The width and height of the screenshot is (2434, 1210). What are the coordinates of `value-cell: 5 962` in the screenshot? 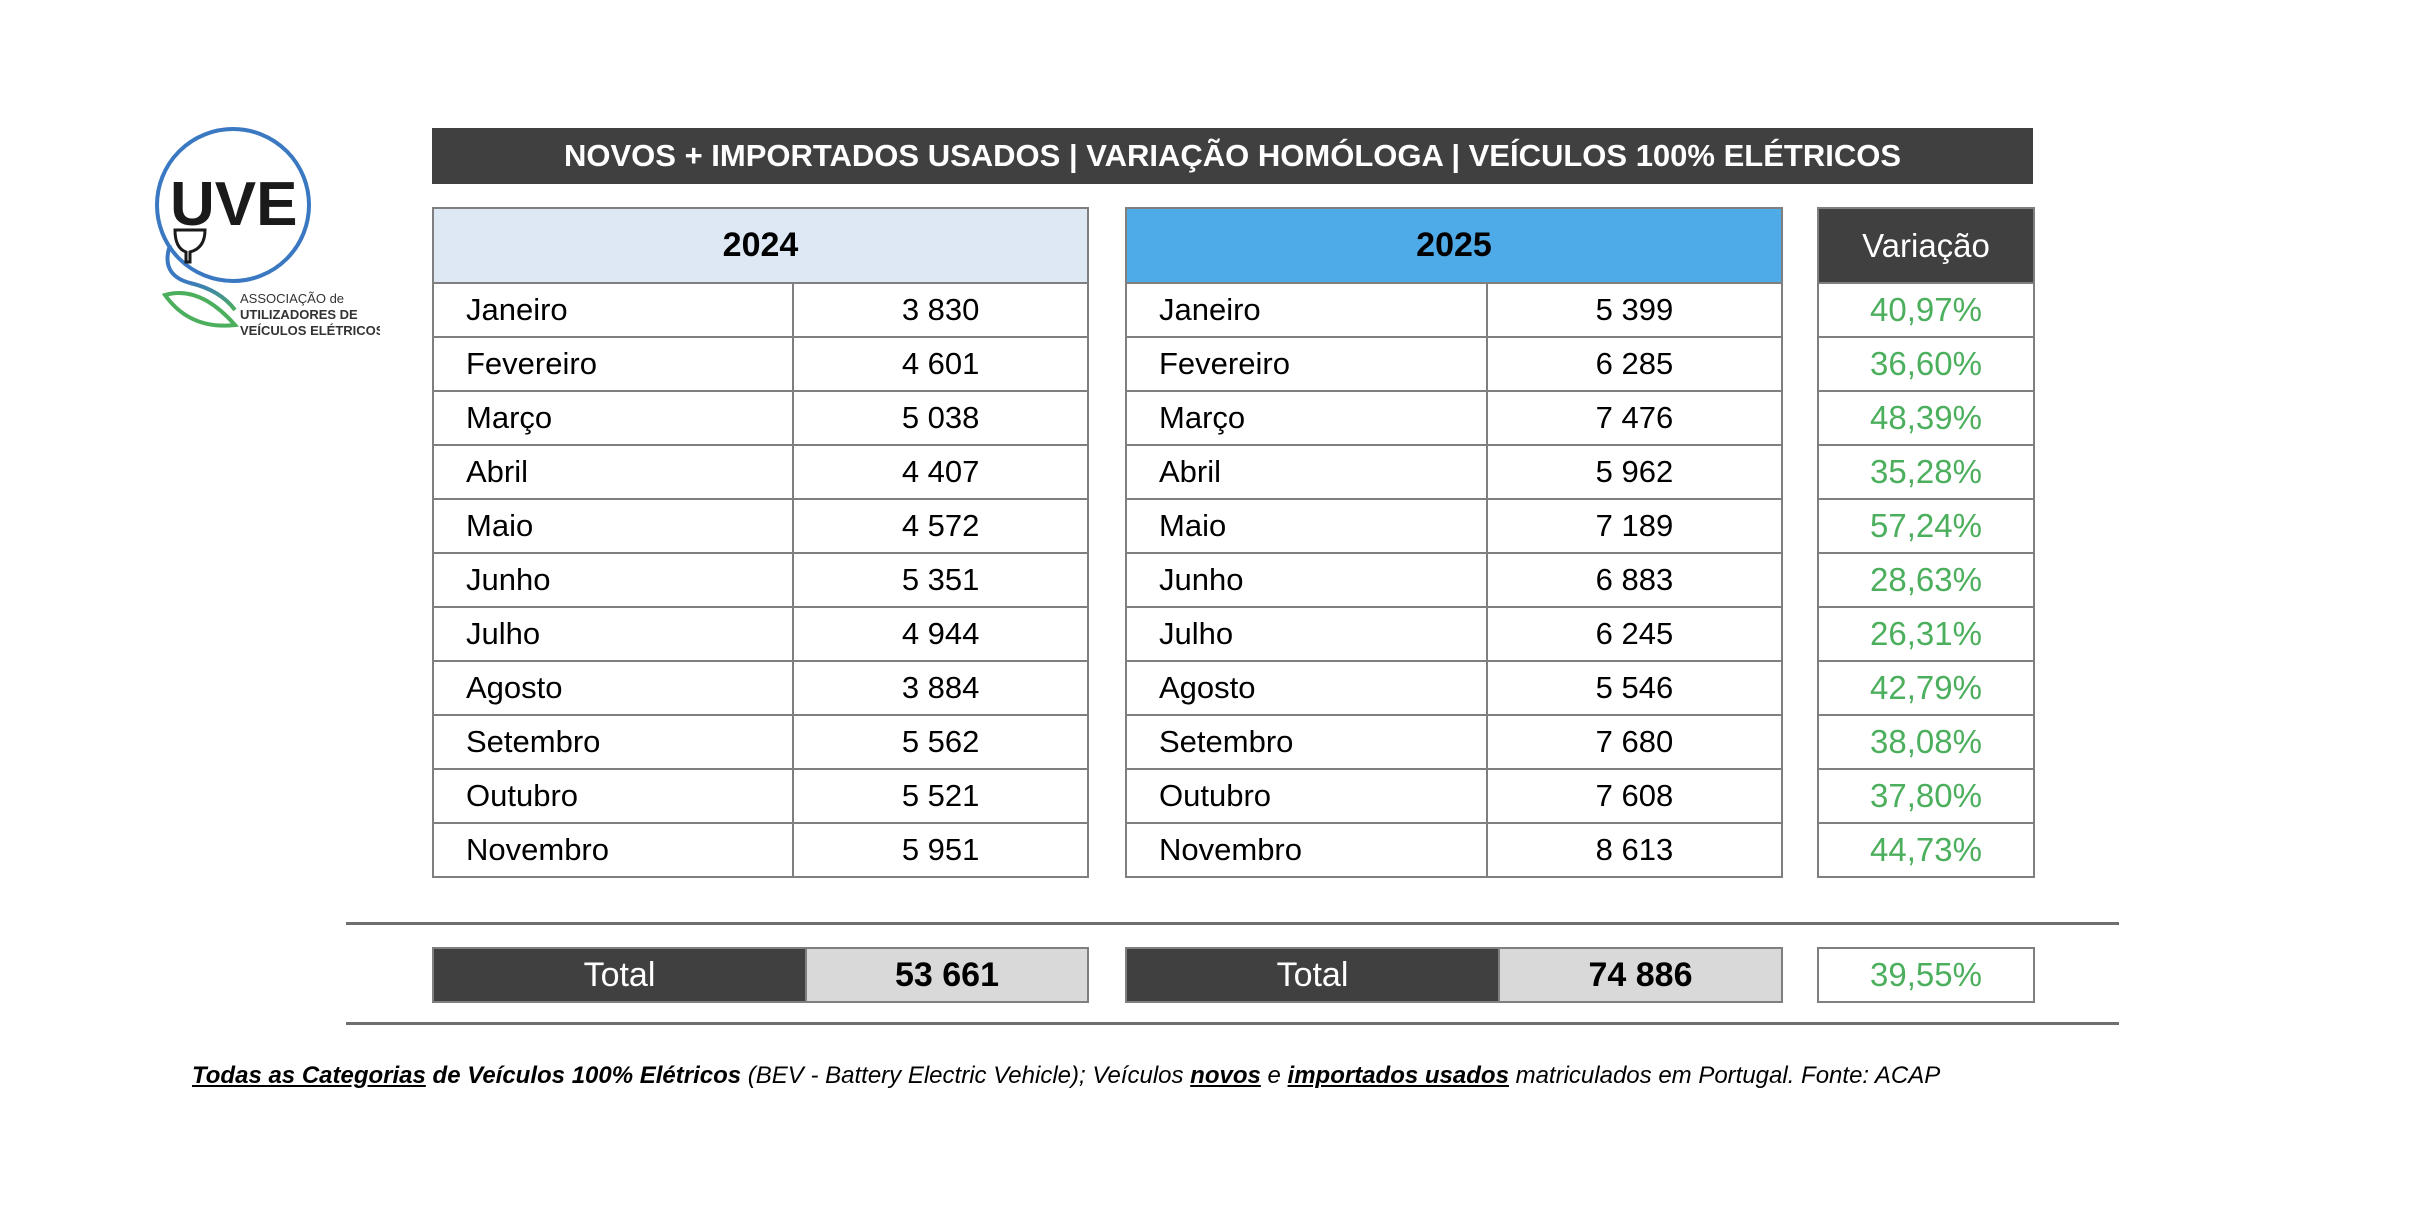 It's located at (1634, 472).